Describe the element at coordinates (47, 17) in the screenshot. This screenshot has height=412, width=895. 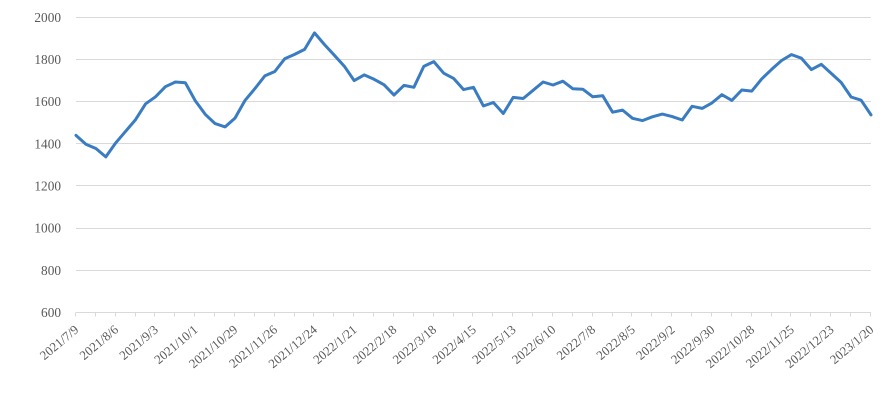
I see `svg-text: 2000` at that location.